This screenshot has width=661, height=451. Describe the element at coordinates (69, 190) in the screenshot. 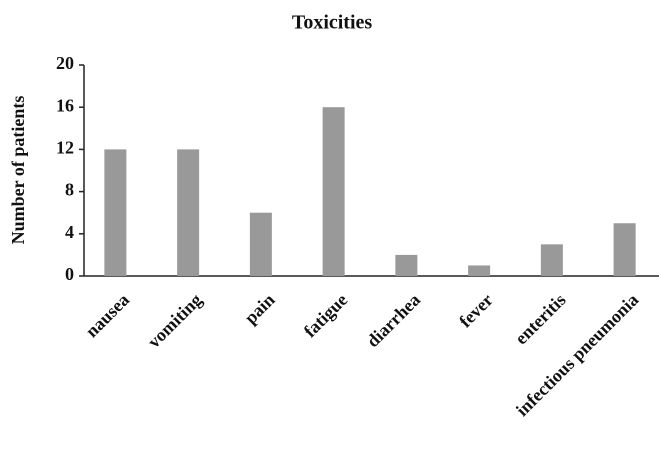

I see `y-tick-label: 8` at that location.